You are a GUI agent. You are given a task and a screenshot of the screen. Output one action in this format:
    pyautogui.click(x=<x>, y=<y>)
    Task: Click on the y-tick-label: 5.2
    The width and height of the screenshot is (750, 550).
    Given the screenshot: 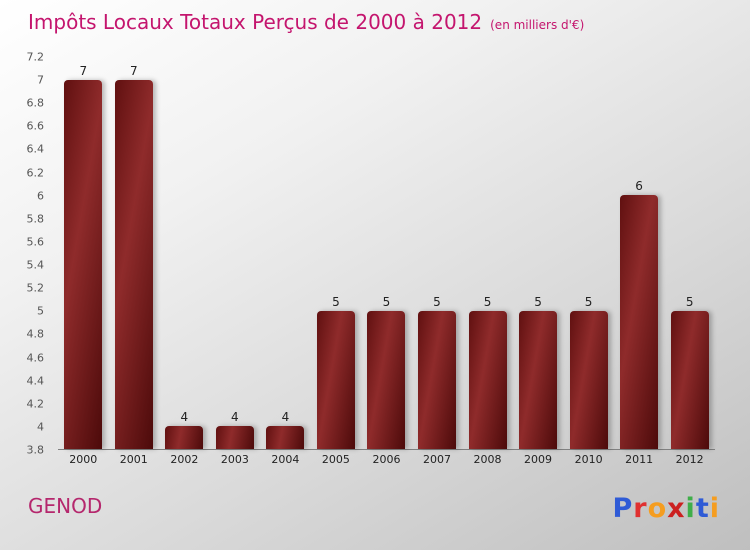 What is the action you would take?
    pyautogui.click(x=35, y=288)
    